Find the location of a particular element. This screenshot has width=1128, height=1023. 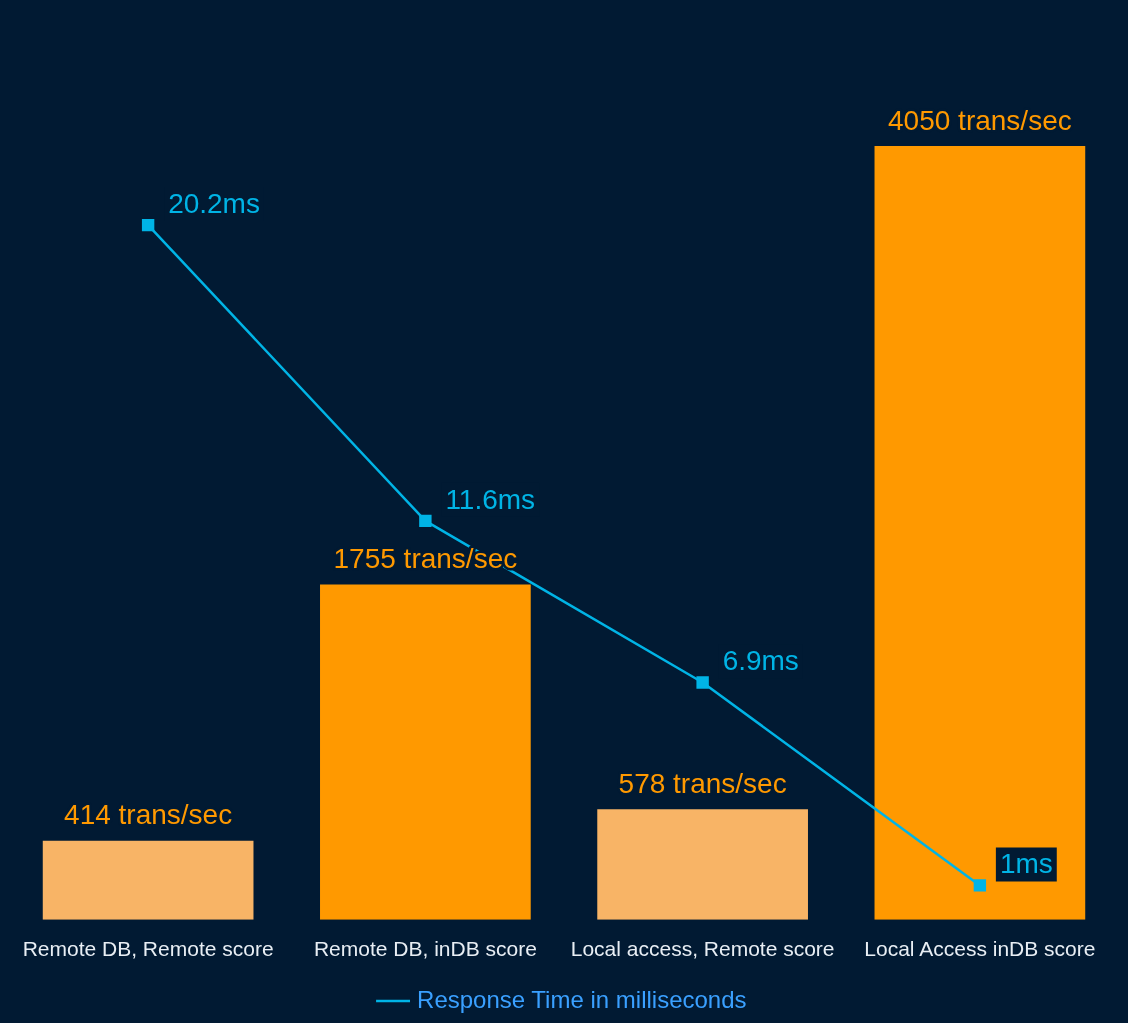

data-label: 414 trans/sec is located at coordinates (148, 815).